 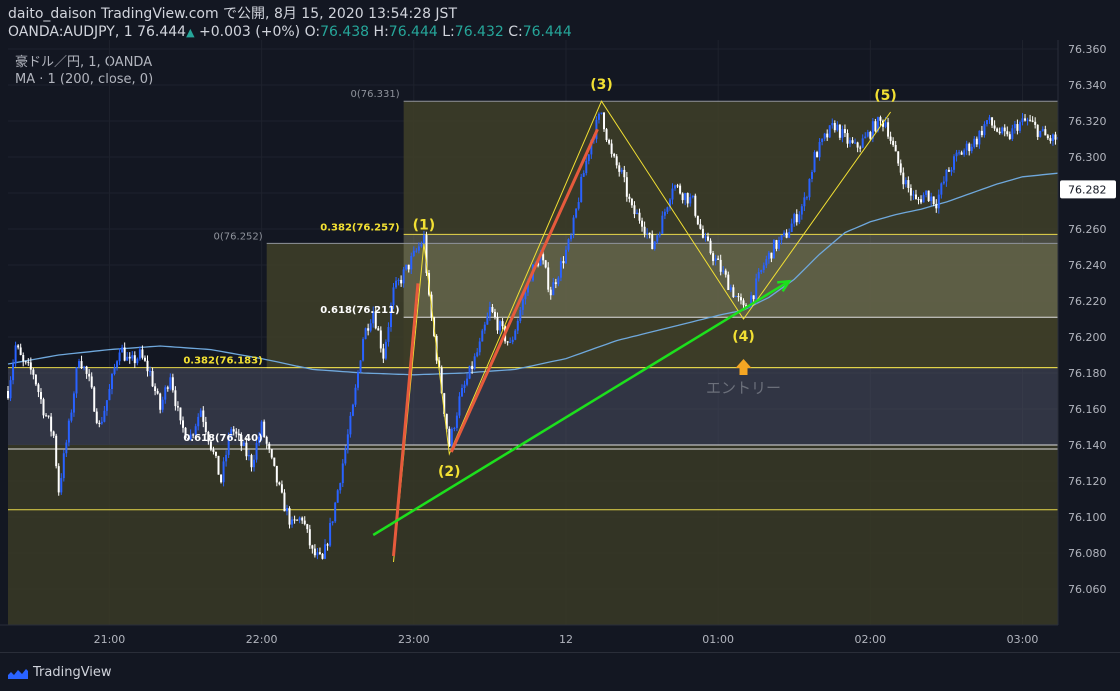 What do you see at coordinates (84, 79) in the screenshot?
I see `ma-legend: MA · 1 (200, close, 0)` at bounding box center [84, 79].